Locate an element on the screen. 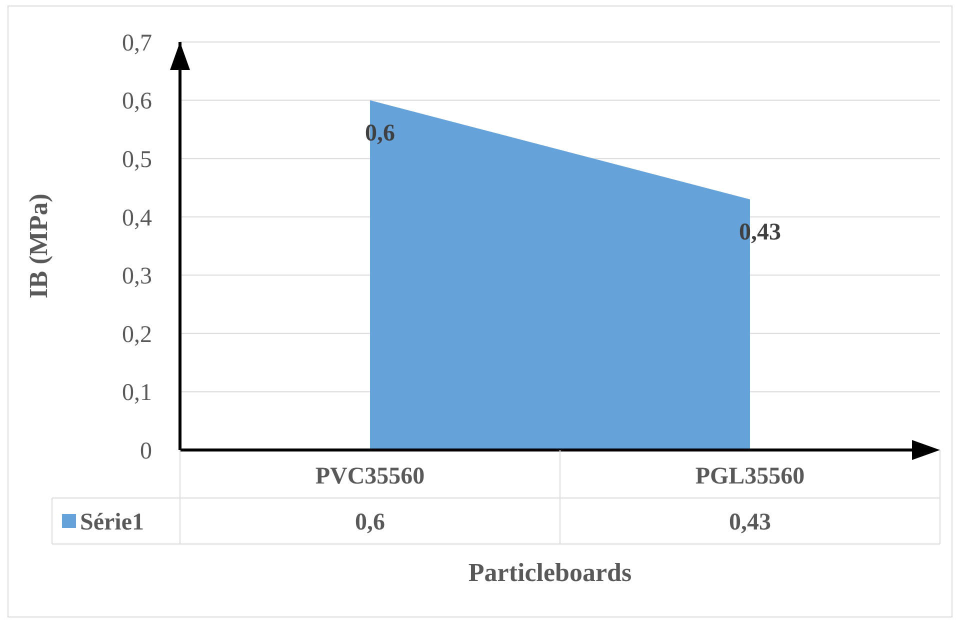 The image size is (960, 623). data-label: 0,6 is located at coordinates (370, 522).